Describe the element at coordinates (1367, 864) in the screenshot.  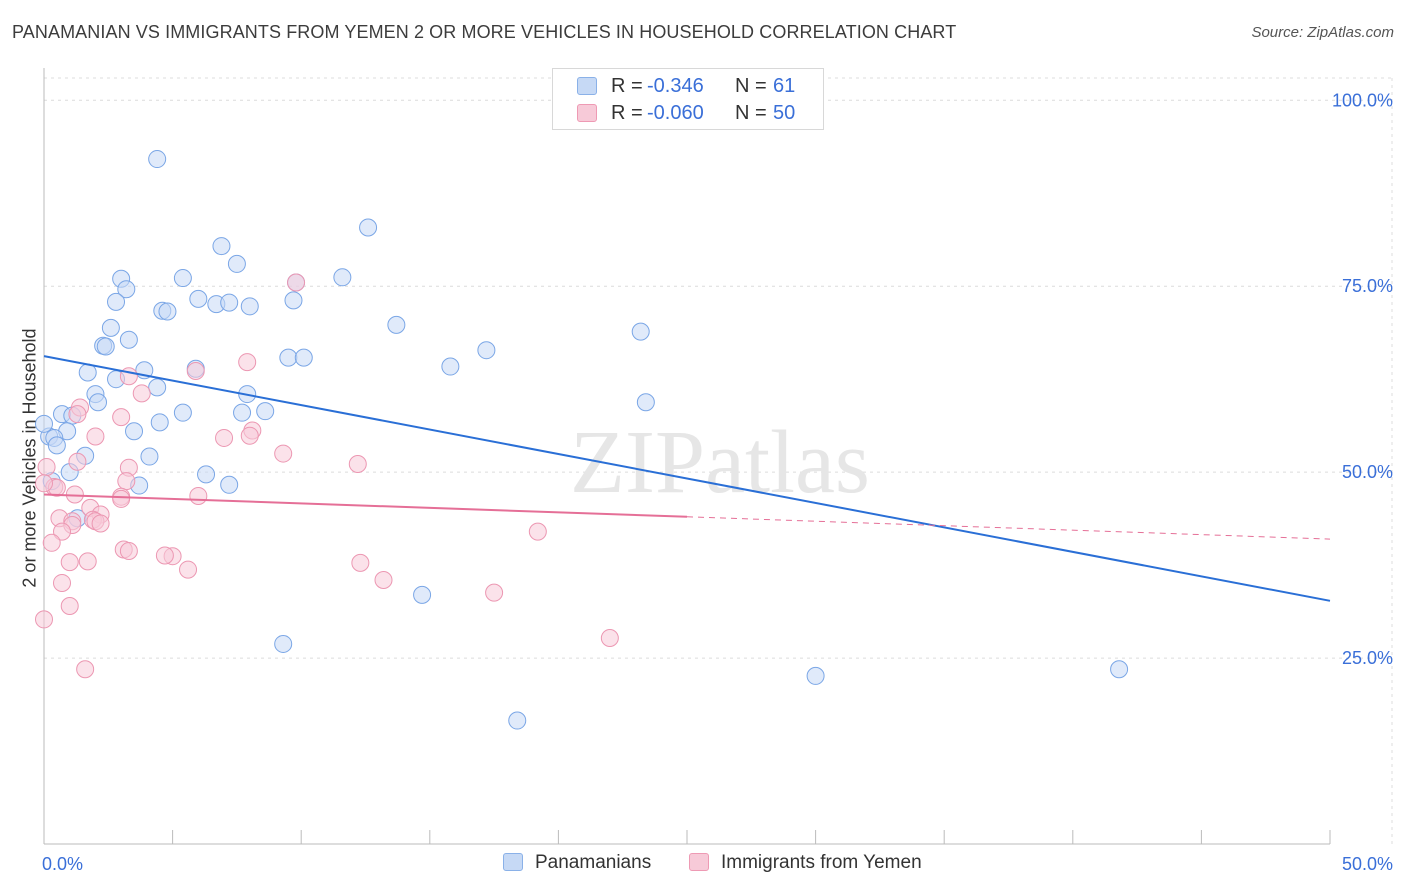
I see `x-tick-label: 50.0%` at that location.